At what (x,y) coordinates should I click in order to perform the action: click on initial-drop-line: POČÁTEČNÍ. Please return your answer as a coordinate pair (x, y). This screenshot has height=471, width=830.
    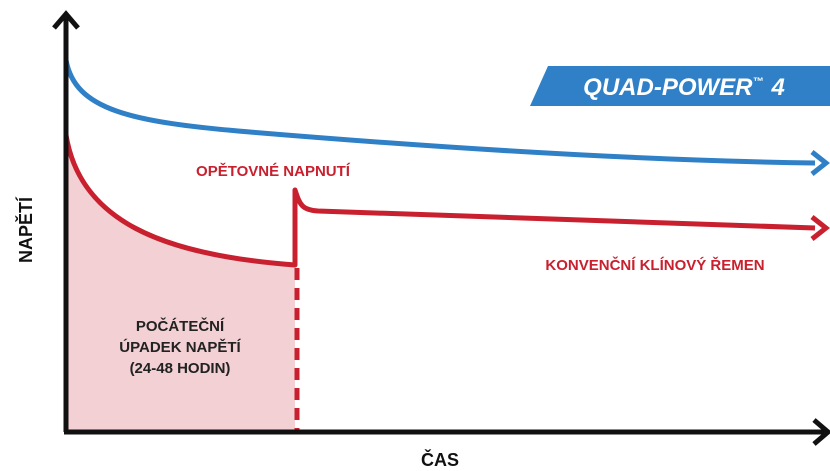
    Looking at the image, I should click on (180, 326).